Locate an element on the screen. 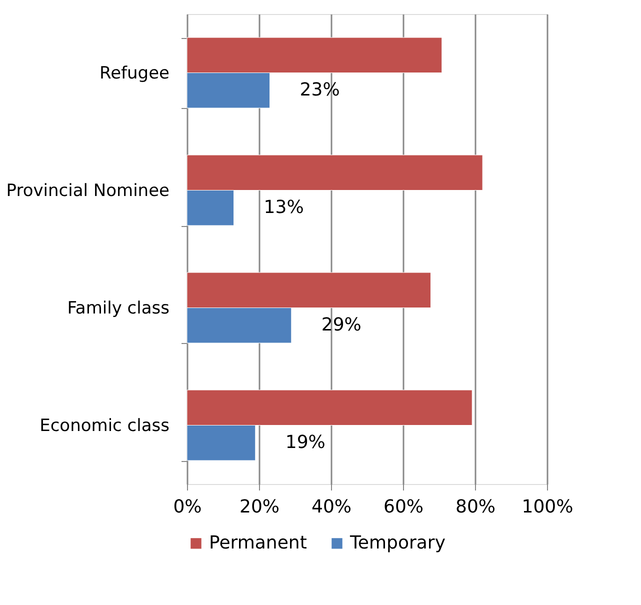  data-label: 29% is located at coordinates (341, 325).